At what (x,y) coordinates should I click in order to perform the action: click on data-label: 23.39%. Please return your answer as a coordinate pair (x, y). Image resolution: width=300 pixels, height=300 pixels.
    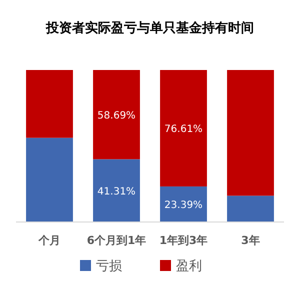
    Looking at the image, I should click on (183, 206).